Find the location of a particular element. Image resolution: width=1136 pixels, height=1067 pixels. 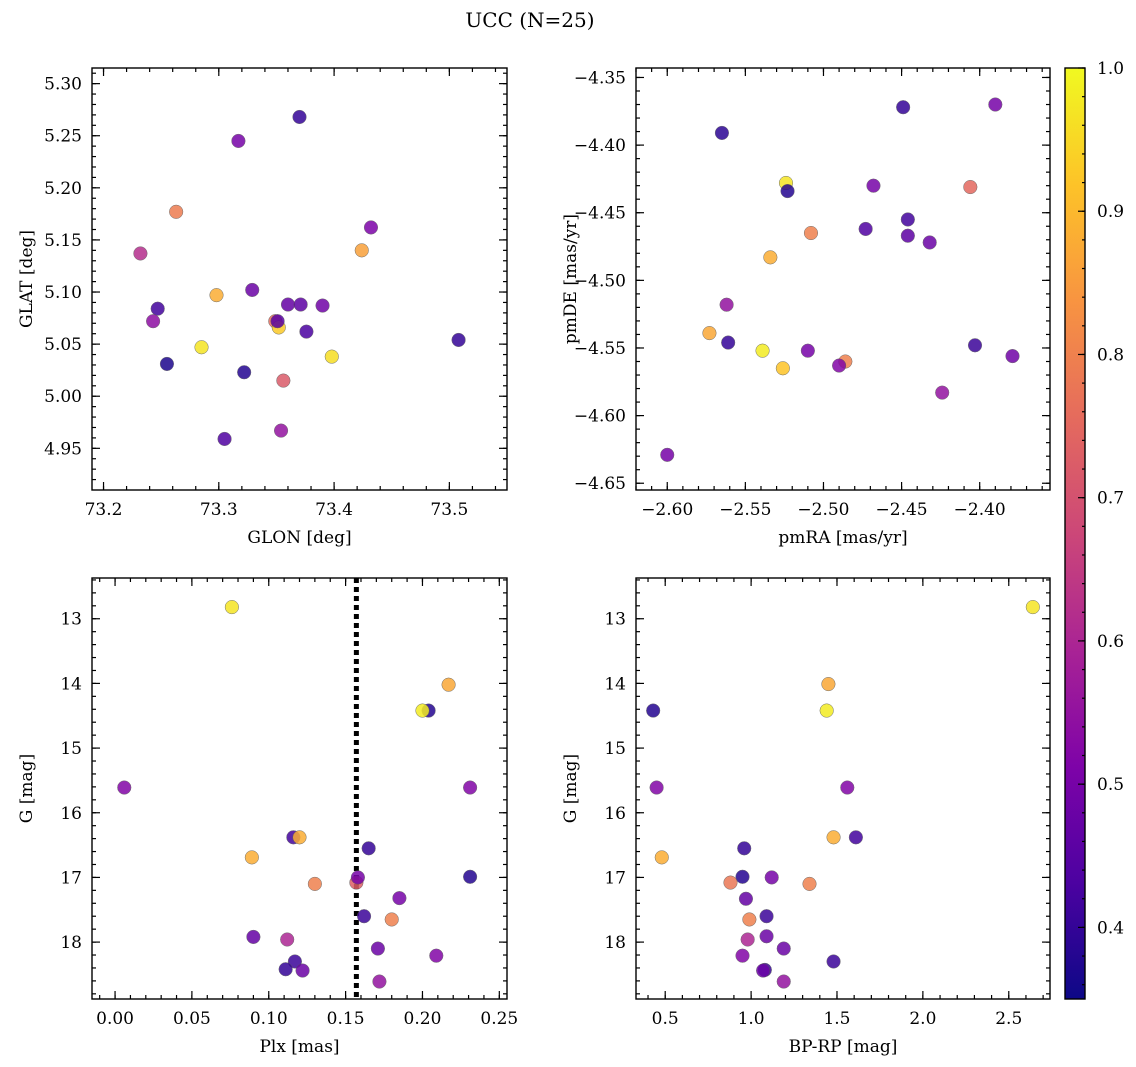

x-tick-label: 73.3 is located at coordinates (219, 510).